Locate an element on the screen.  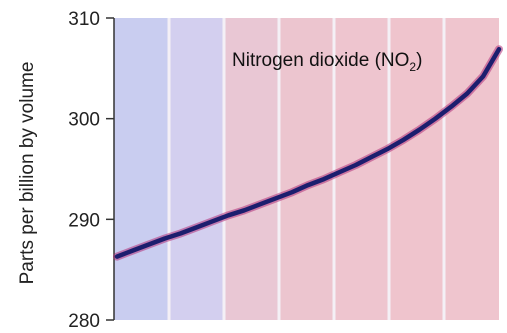
annotation-subscript: 2 is located at coordinates (412, 67).